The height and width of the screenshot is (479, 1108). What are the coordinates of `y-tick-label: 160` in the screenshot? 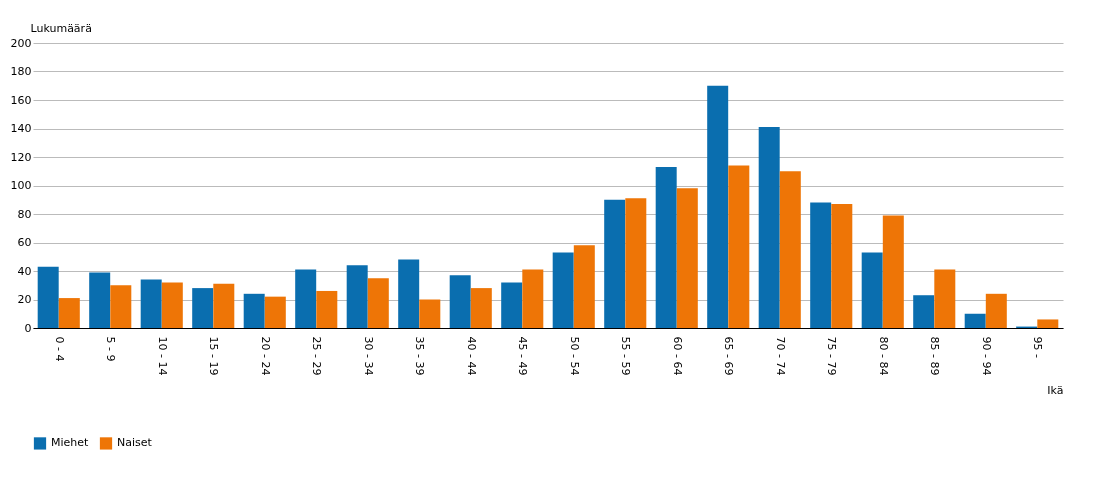 It's located at (21, 100).